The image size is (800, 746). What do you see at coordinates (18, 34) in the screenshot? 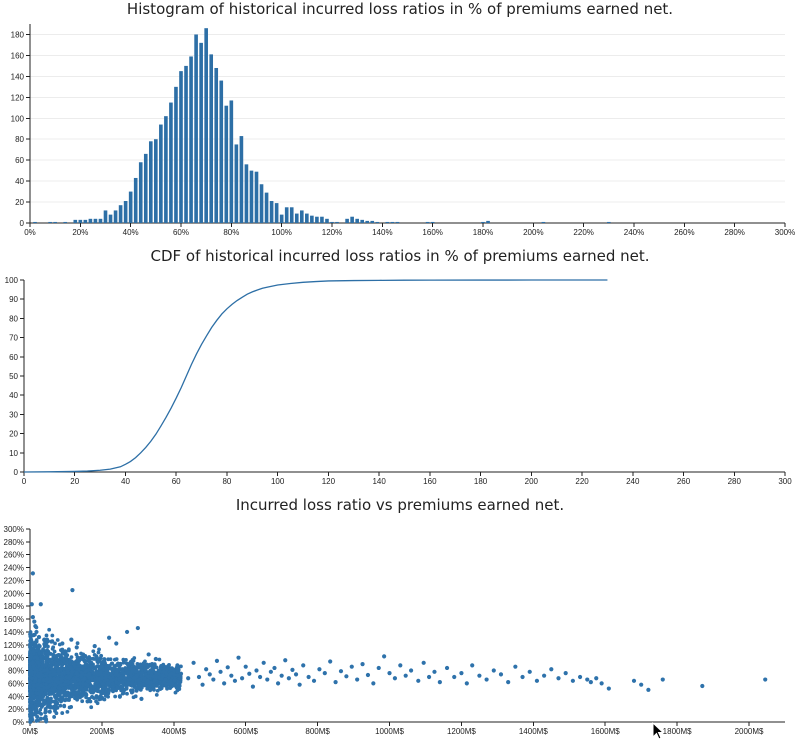
I see `y-tick-label: 180` at bounding box center [18, 34].